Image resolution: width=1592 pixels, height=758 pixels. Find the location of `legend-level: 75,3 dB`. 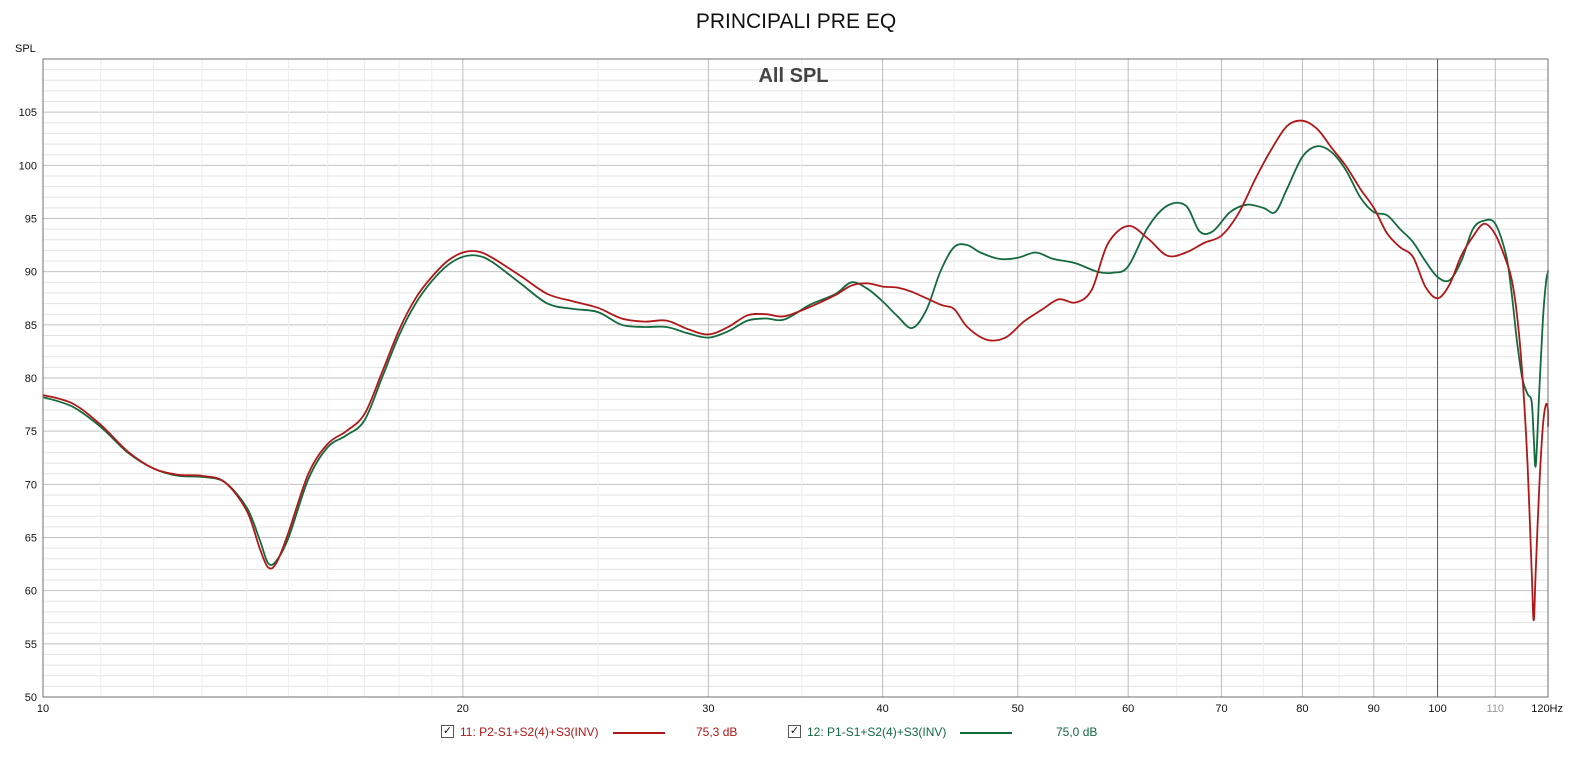

legend-level: 75,3 dB is located at coordinates (717, 732).